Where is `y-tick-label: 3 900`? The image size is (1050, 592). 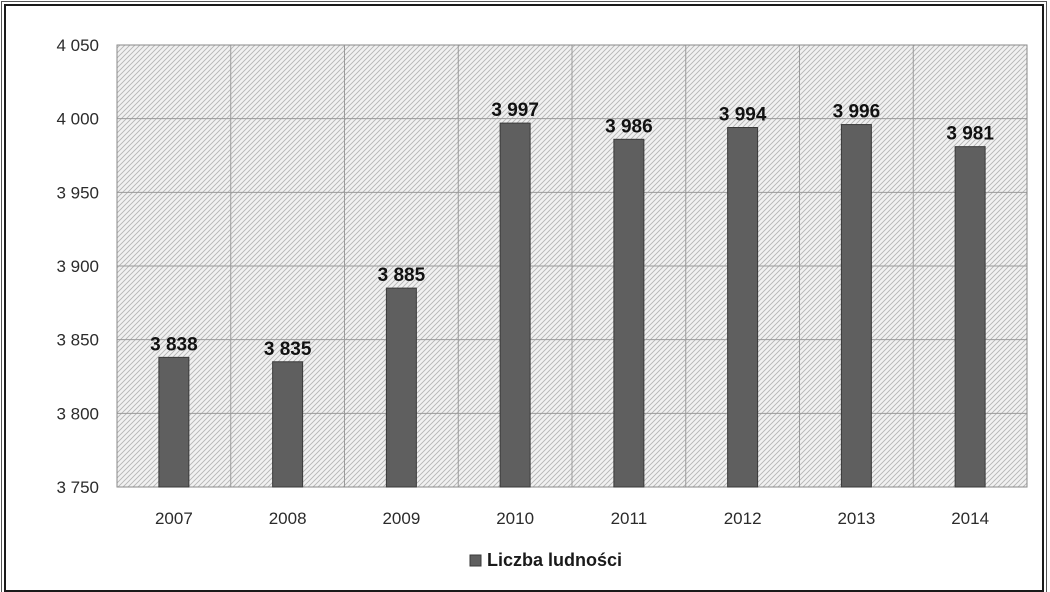
y-tick-label: 3 900 is located at coordinates (77, 266).